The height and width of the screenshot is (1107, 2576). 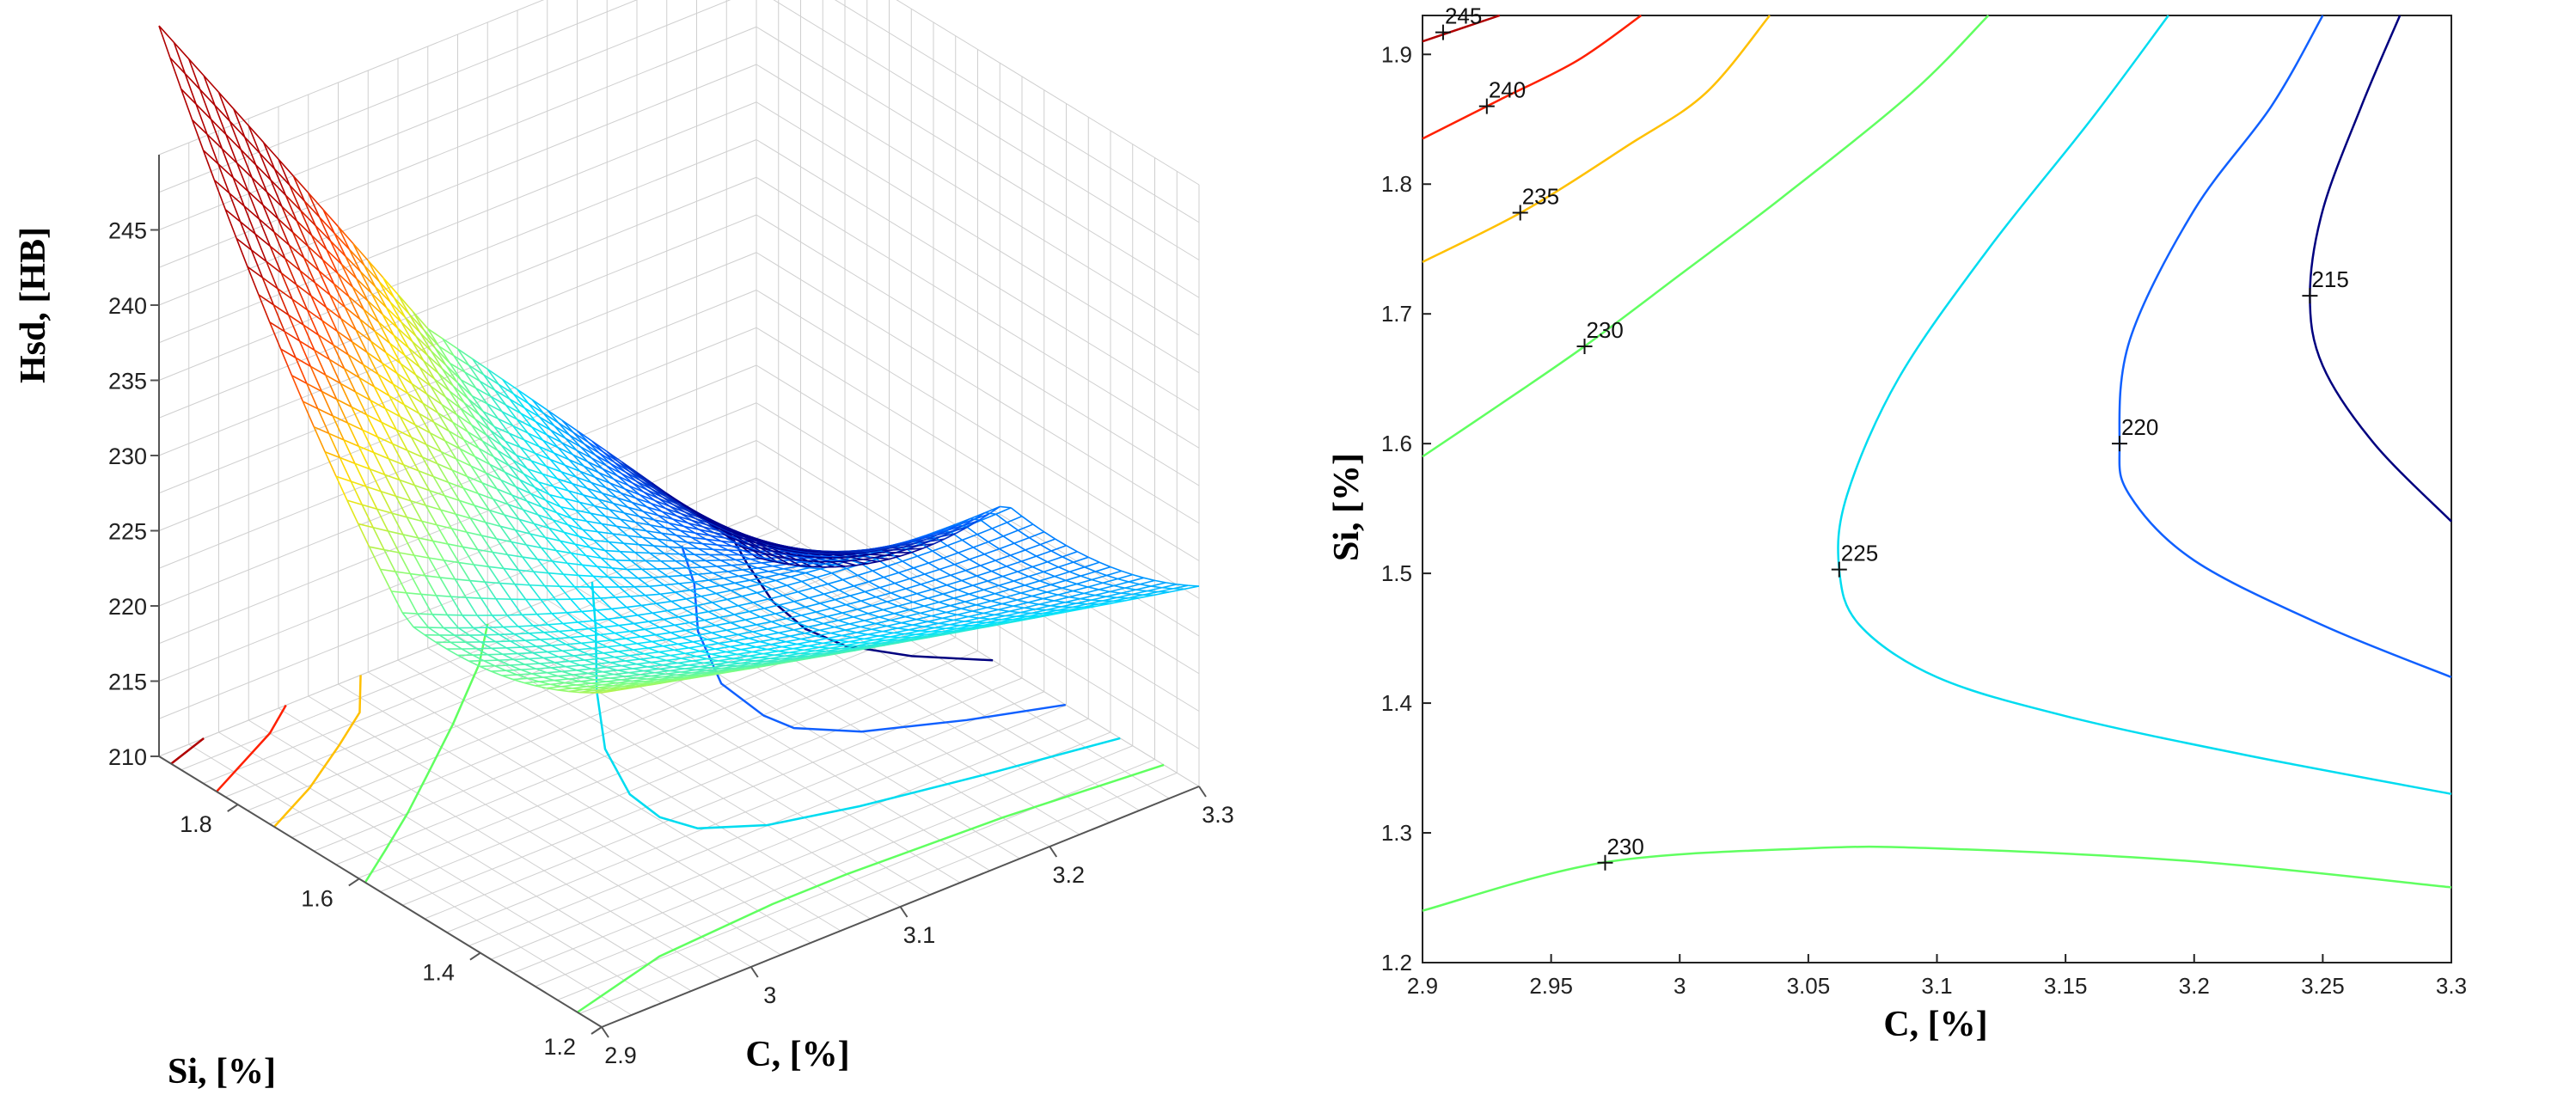 I want to click on contour-y-tick-label: 1.4, so click(x=1396, y=703).